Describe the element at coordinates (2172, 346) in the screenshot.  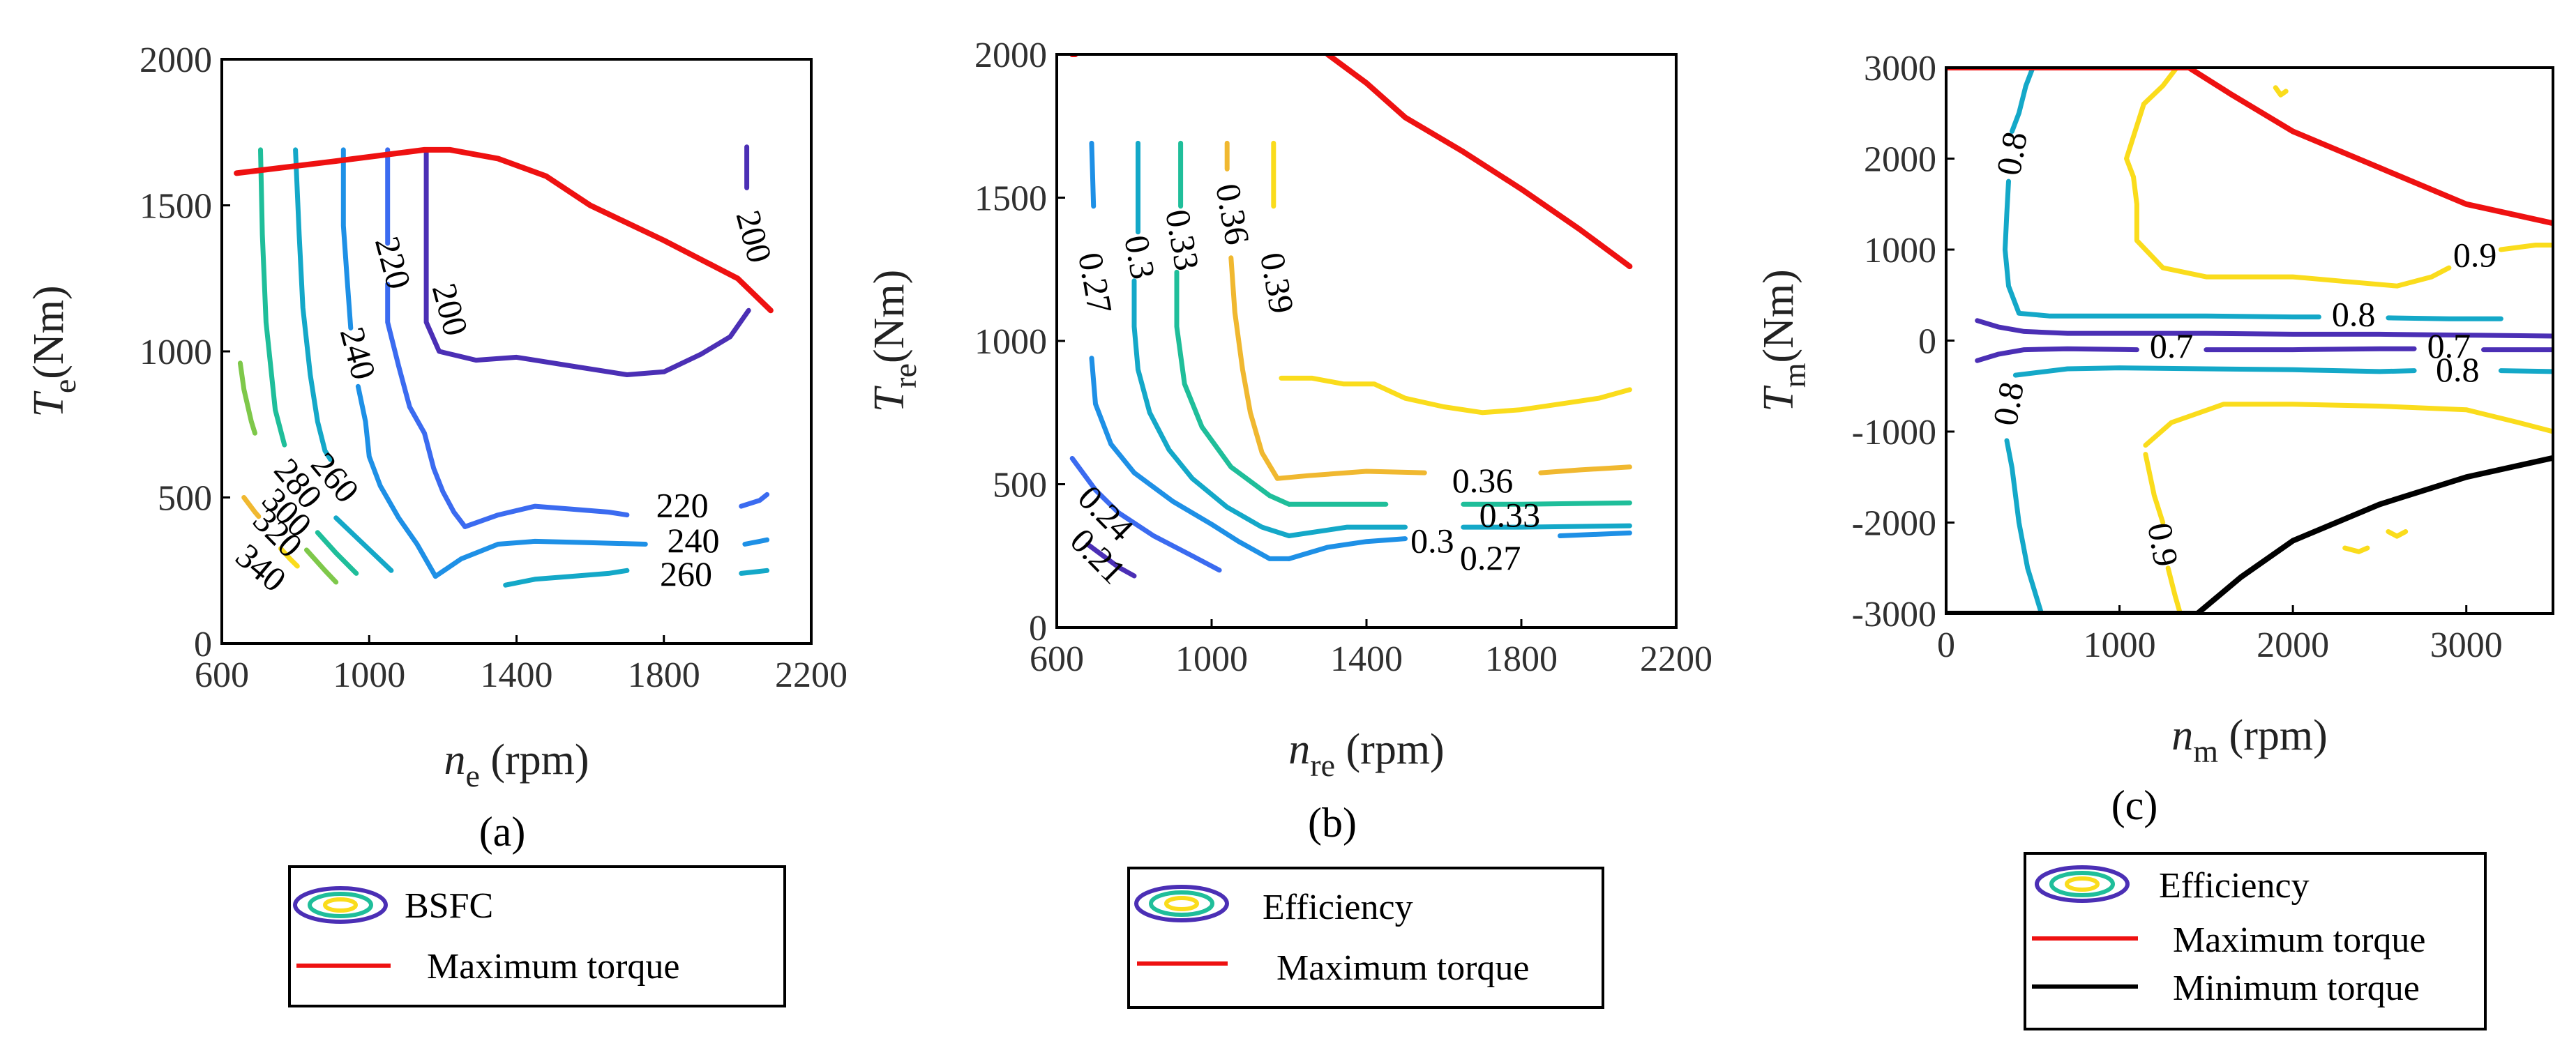
I see `contour-label: 0.7` at that location.